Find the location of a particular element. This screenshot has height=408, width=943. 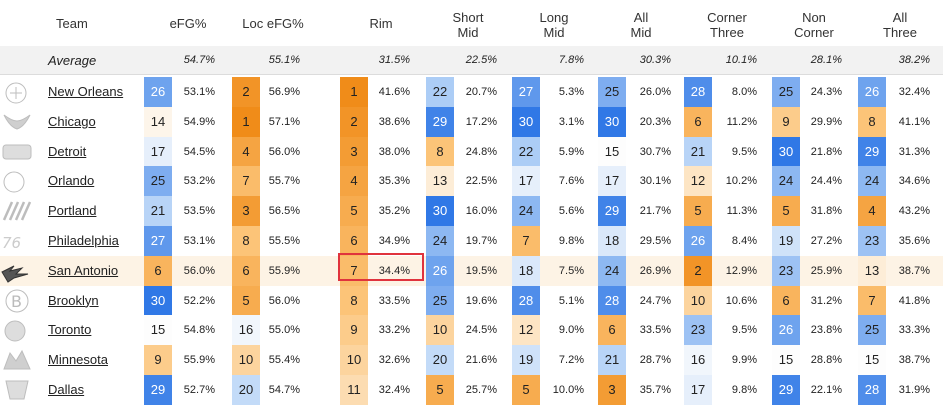

value-cell: 20.7% is located at coordinates (481, 92).